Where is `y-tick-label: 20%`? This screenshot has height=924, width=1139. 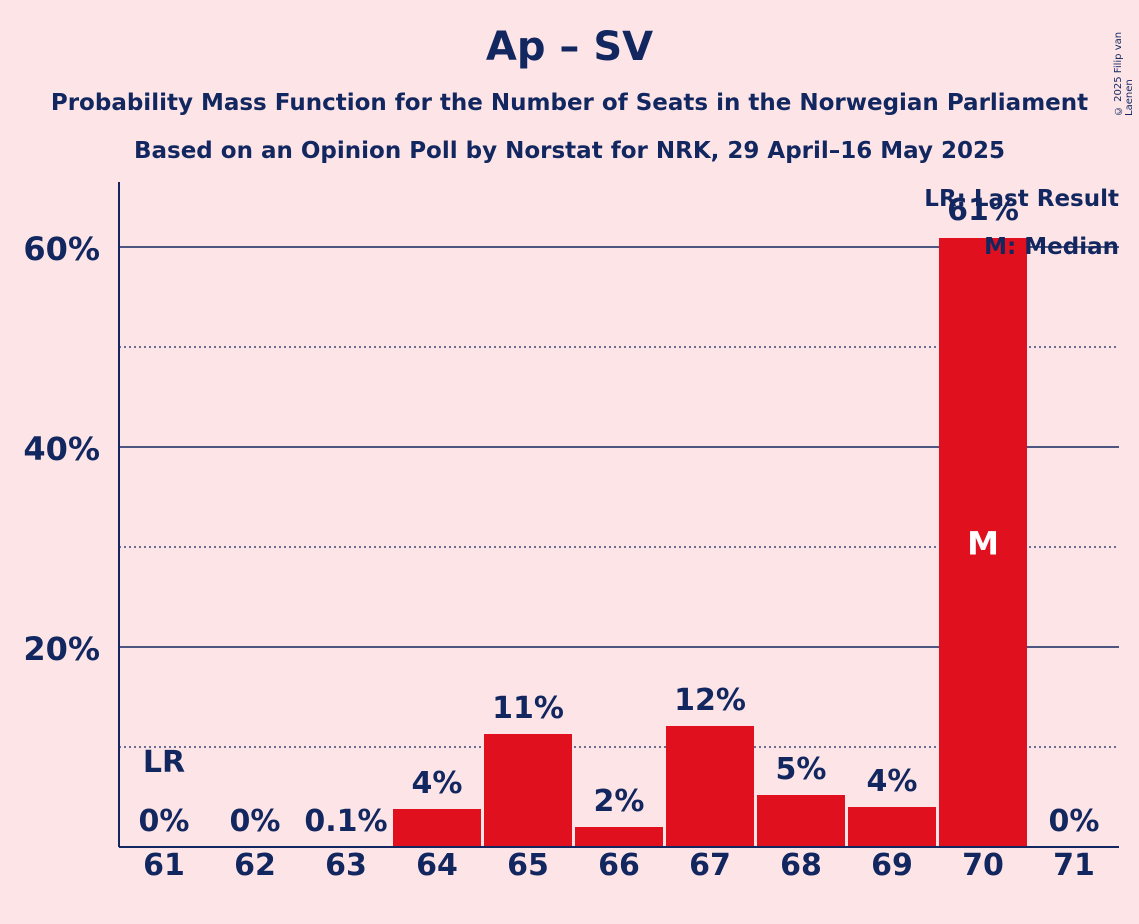 y-tick-label: 20% is located at coordinates (61, 649).